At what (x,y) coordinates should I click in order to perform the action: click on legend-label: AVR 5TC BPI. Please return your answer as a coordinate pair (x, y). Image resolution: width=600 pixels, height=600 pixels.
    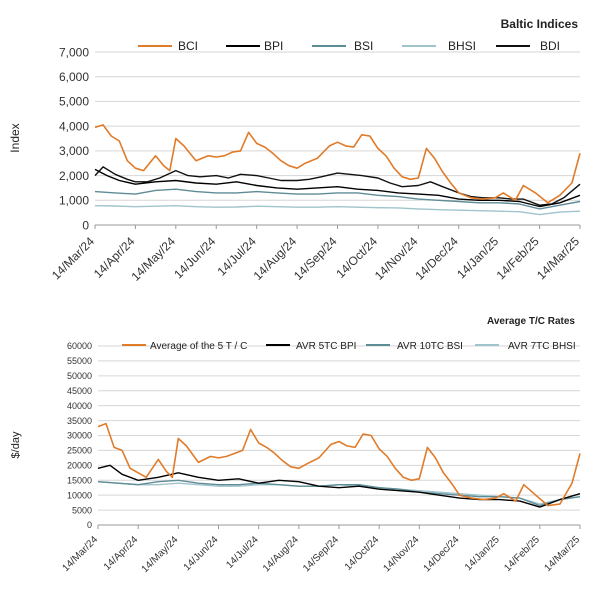
    Looking at the image, I should click on (326, 346).